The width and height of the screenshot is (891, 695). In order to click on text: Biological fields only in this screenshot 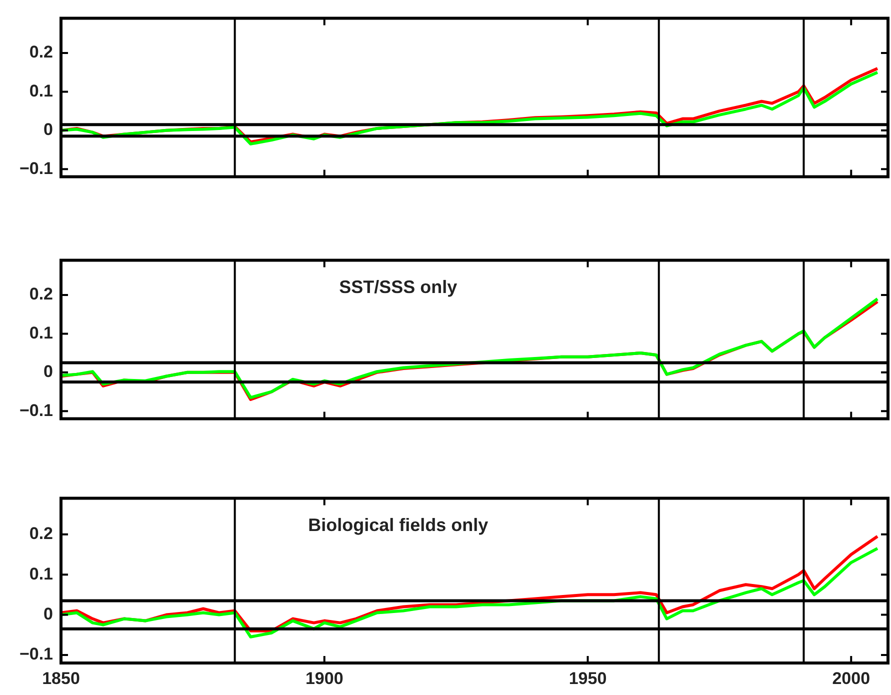, I will do `click(398, 525)`.